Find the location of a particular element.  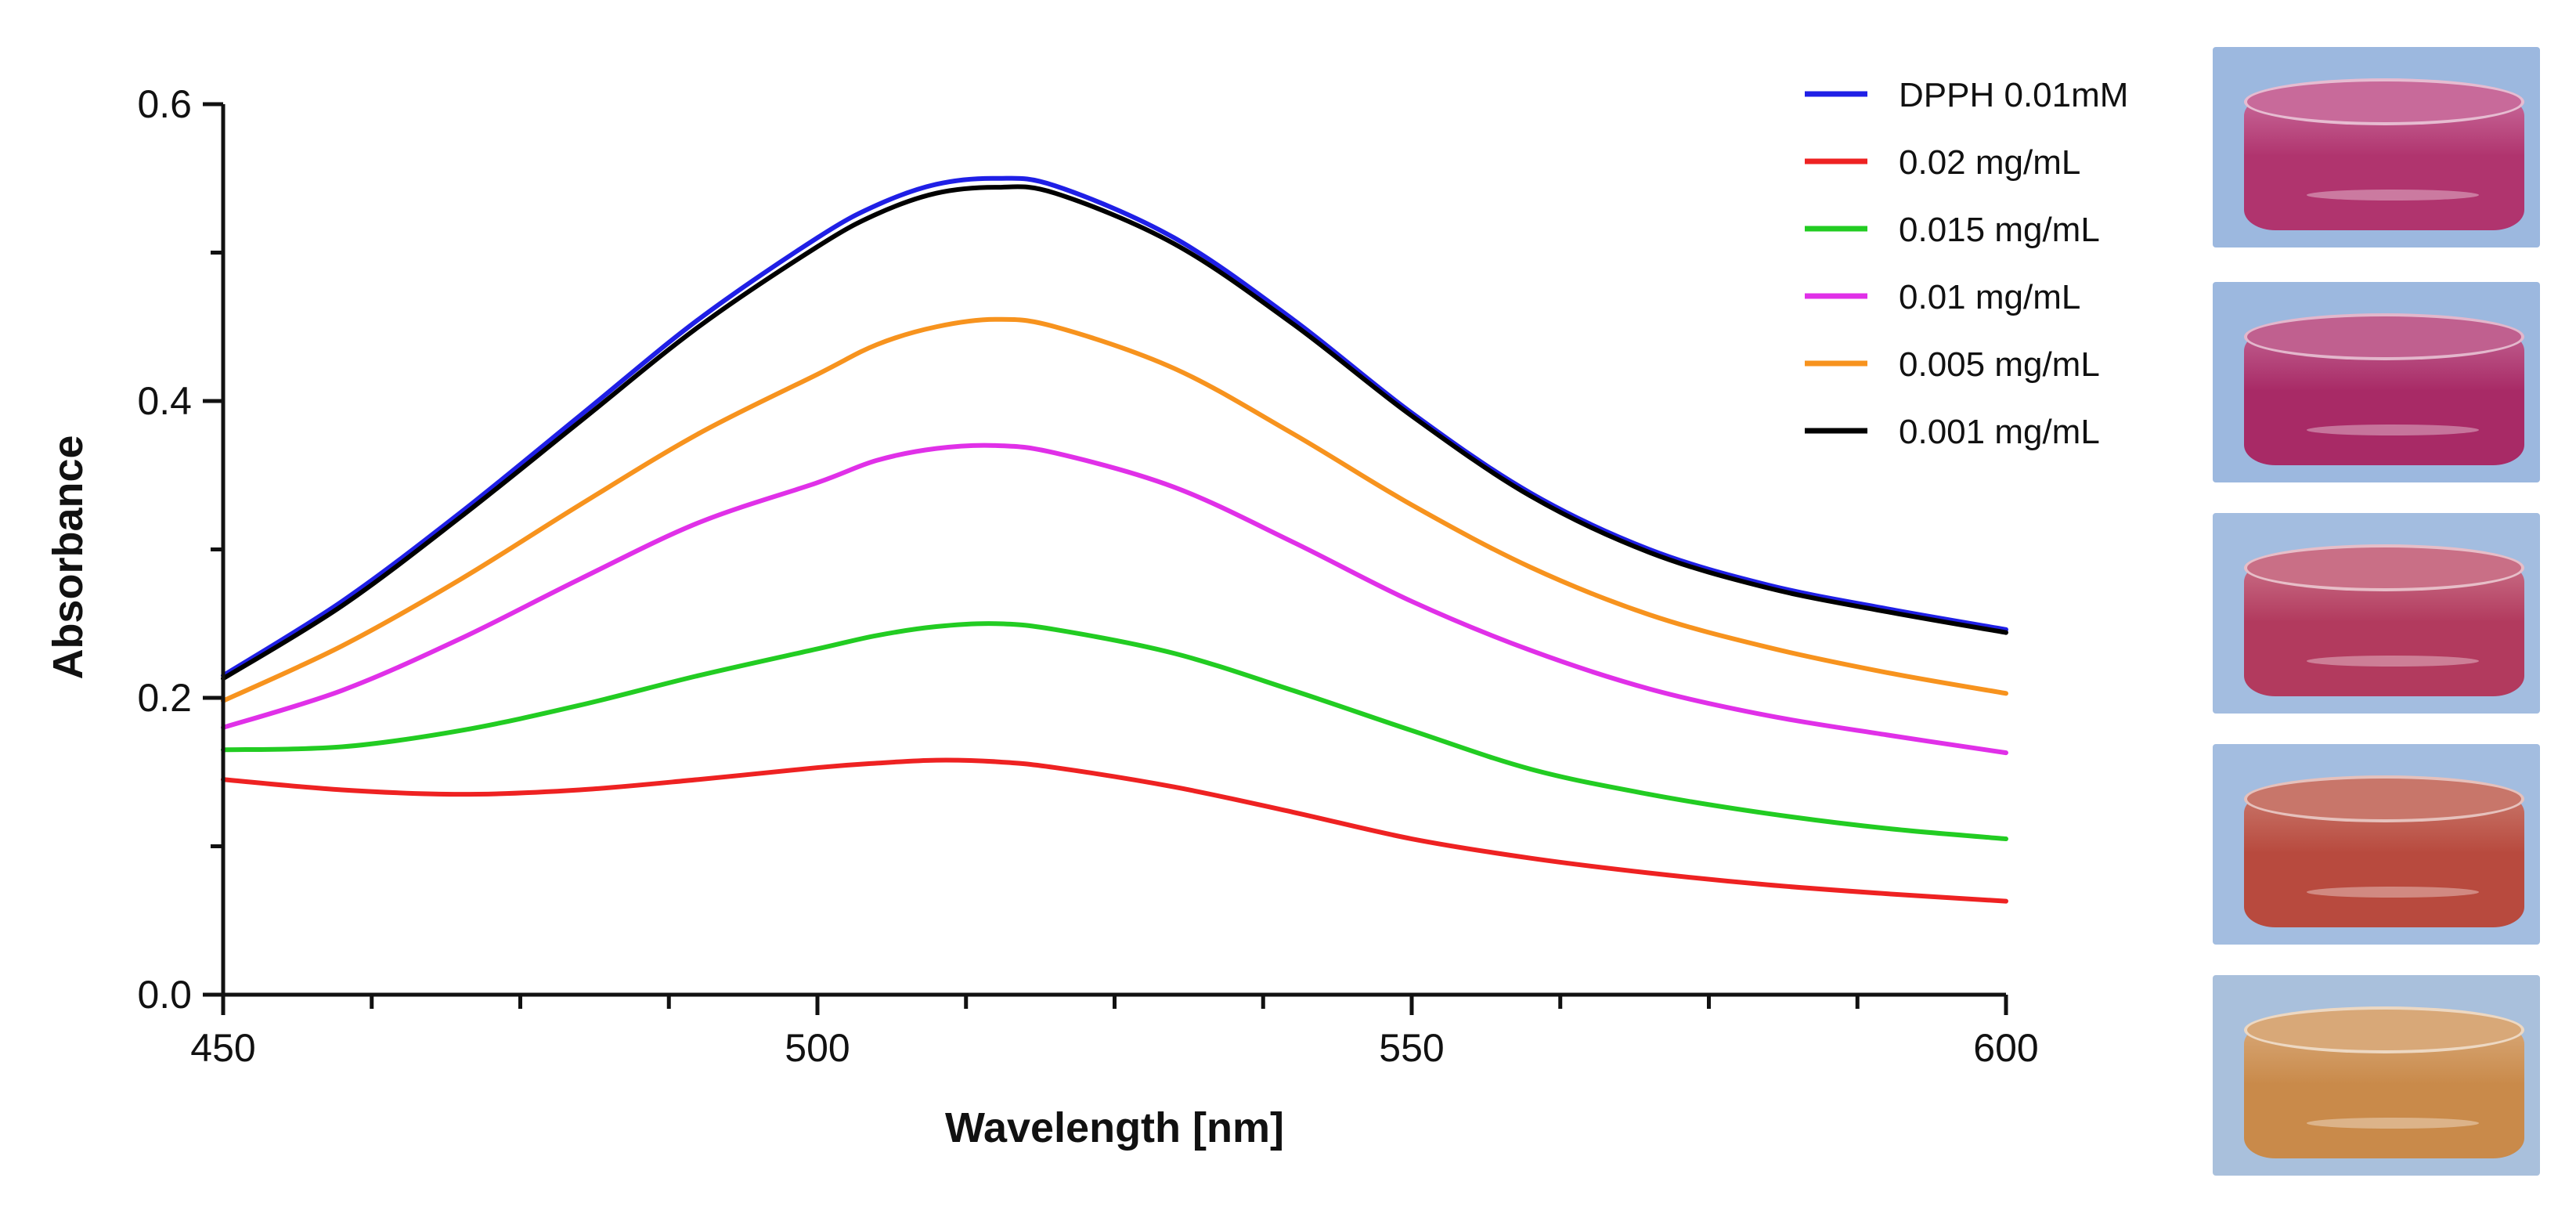

sample-4-vial-rim is located at coordinates (2384, 798).